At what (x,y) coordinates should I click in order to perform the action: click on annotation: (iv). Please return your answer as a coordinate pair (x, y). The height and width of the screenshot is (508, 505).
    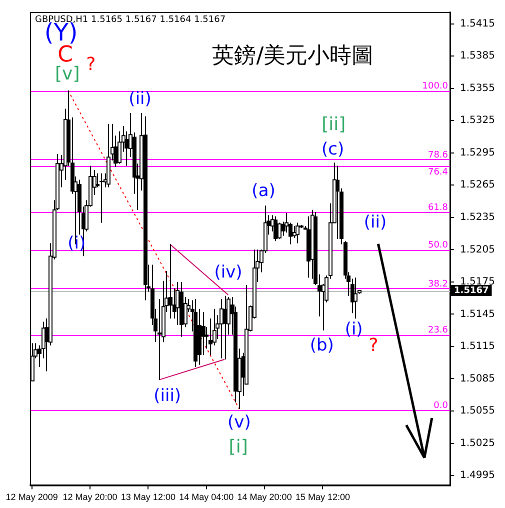
    Looking at the image, I should click on (228, 272).